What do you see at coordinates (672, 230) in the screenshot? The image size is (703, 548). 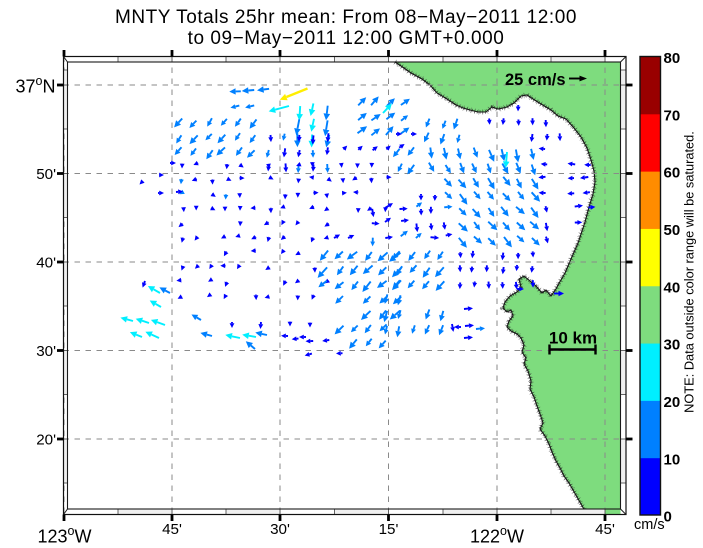 I see `svg-text: 50` at bounding box center [672, 230].